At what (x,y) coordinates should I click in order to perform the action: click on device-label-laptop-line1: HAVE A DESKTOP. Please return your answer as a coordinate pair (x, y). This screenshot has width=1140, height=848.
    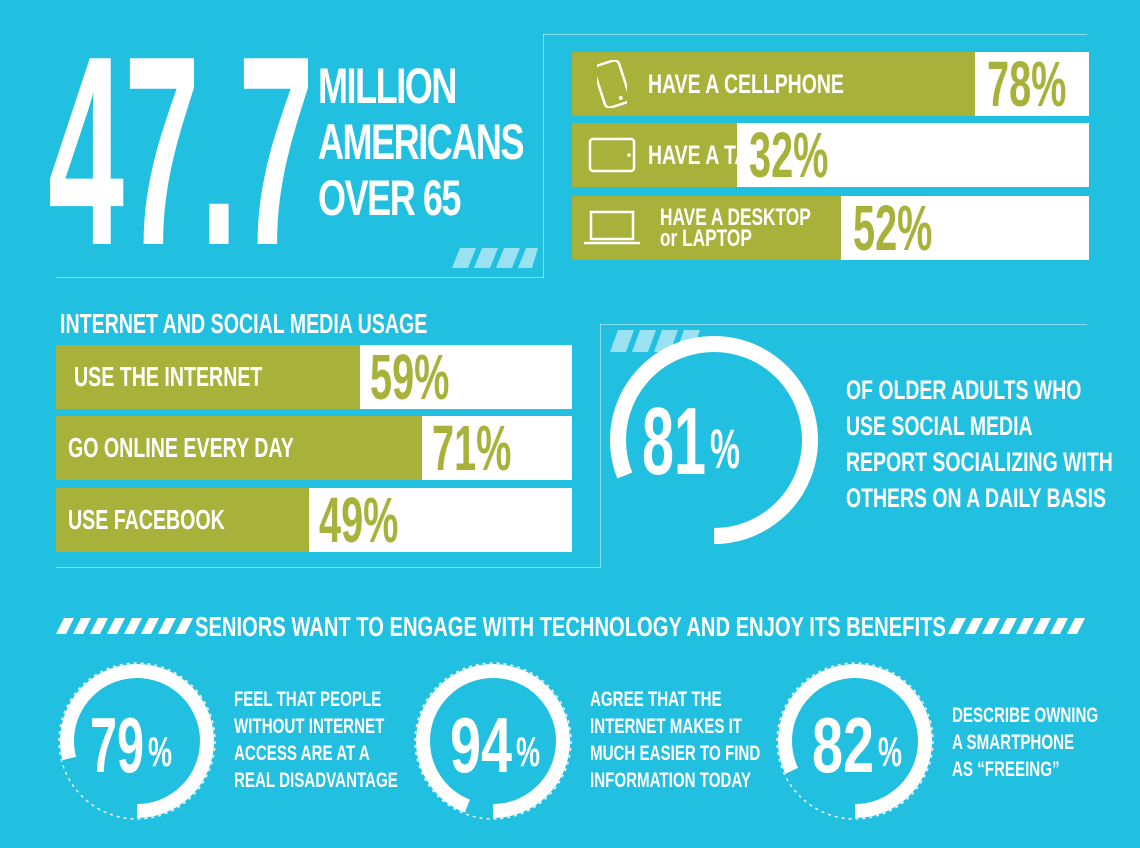
    Looking at the image, I should click on (735, 217).